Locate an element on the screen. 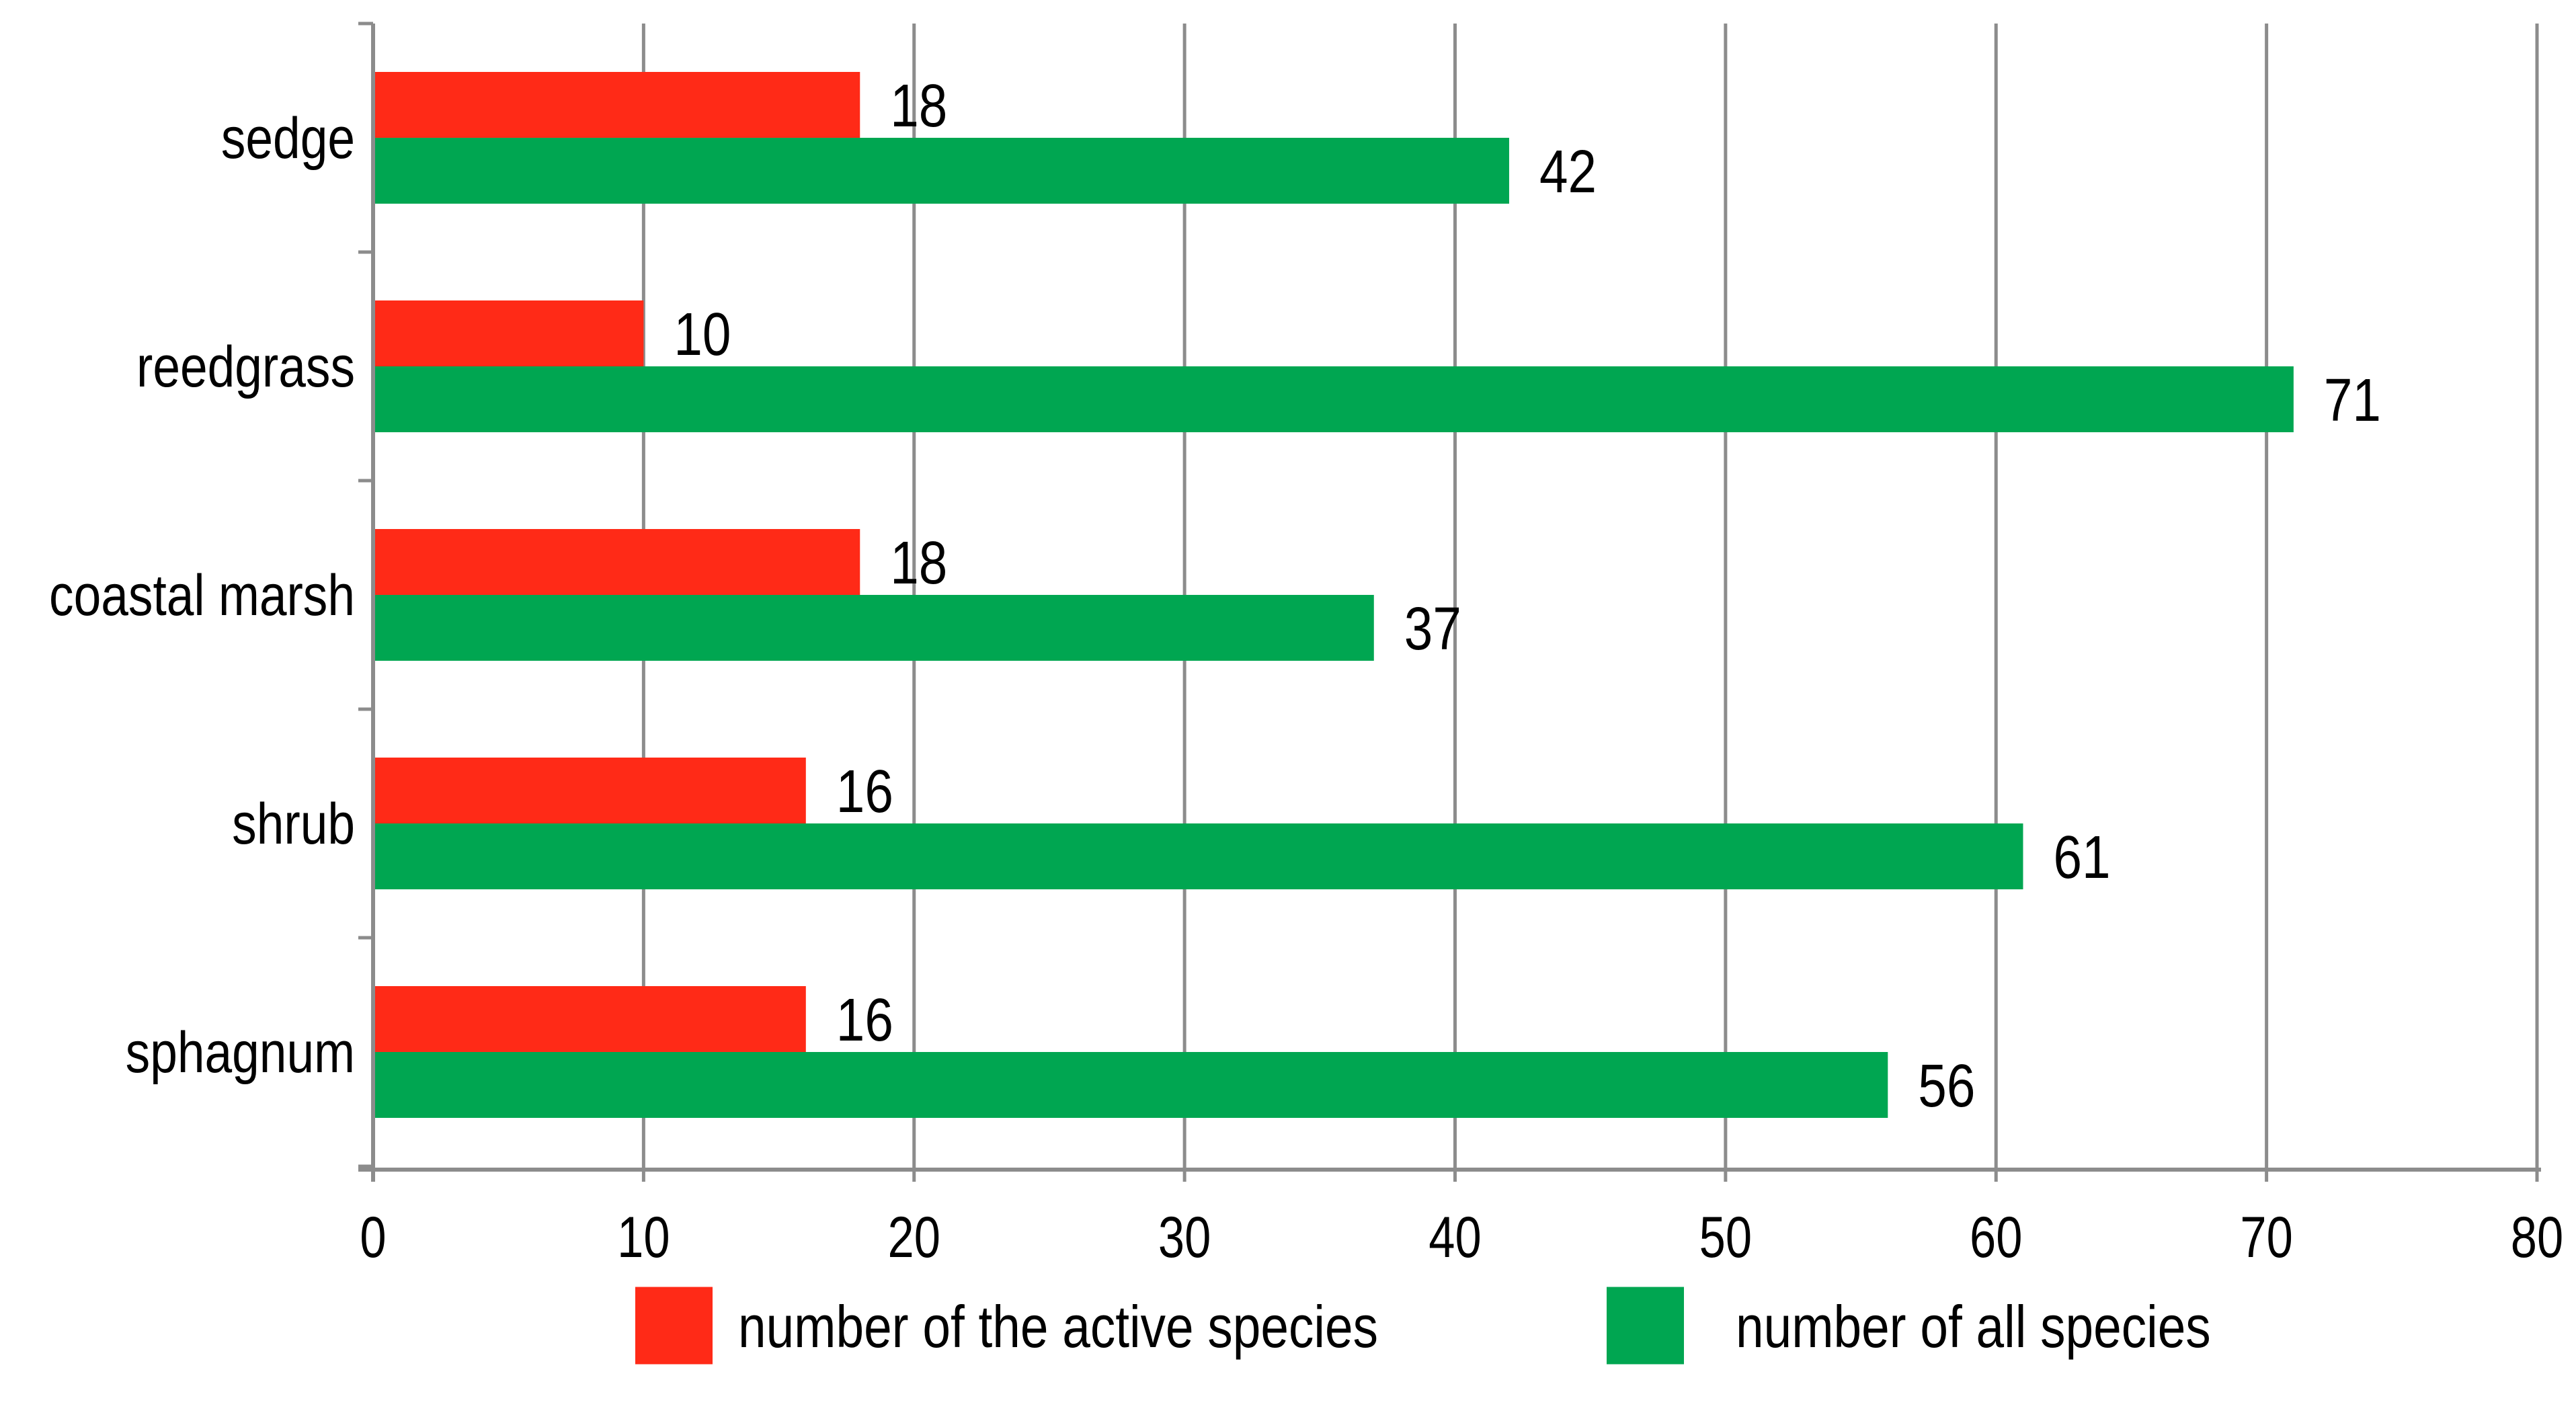 This screenshot has width=2576, height=1417. value-label: 56 is located at coordinates (1946, 1085).